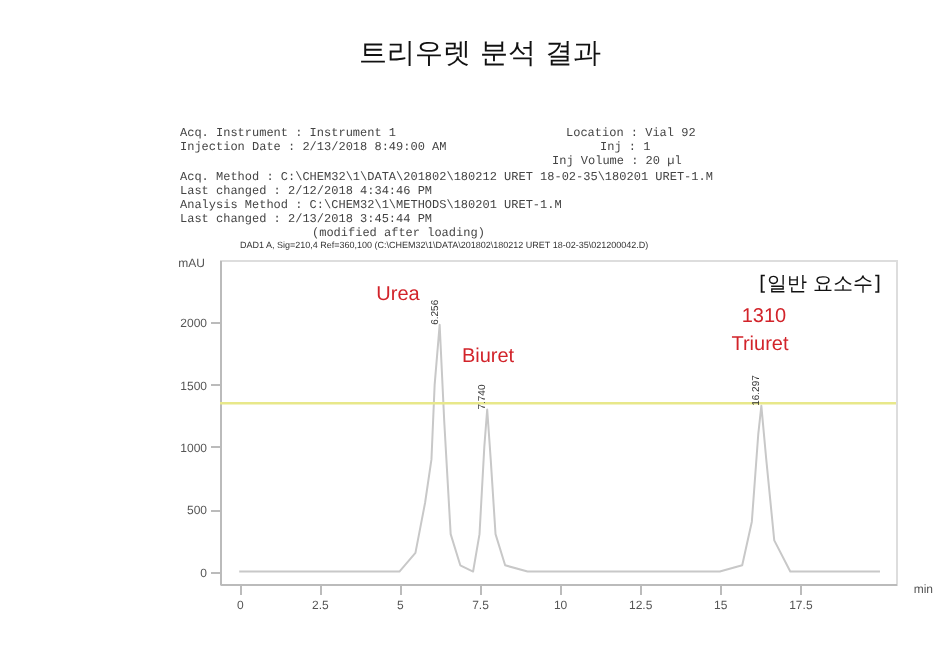  What do you see at coordinates (820, 285) in the screenshot?
I see `annotation: [일반 요소수]` at bounding box center [820, 285].